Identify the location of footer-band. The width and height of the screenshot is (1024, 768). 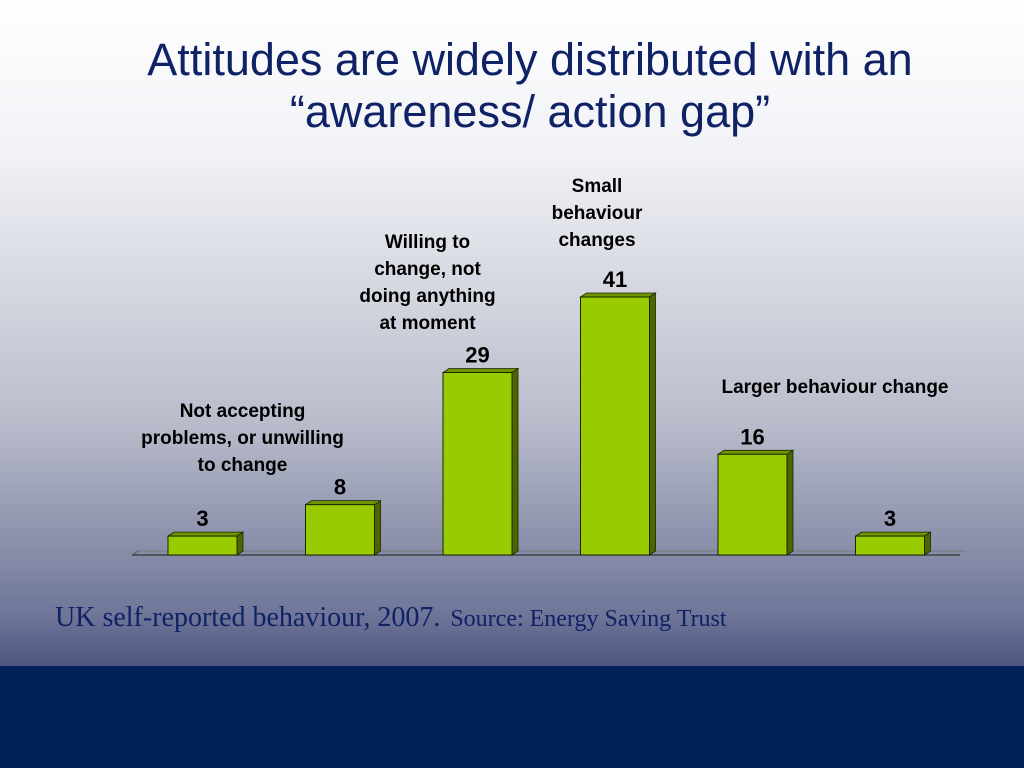
(512, 717).